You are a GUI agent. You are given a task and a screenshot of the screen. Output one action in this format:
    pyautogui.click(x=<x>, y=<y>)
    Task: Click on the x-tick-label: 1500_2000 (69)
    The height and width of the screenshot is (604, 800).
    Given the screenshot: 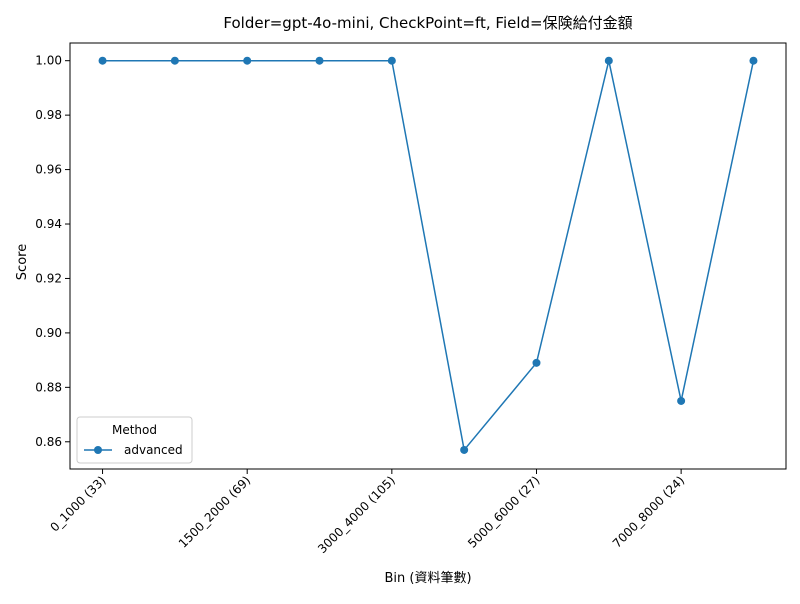 What is the action you would take?
    pyautogui.click(x=214, y=511)
    